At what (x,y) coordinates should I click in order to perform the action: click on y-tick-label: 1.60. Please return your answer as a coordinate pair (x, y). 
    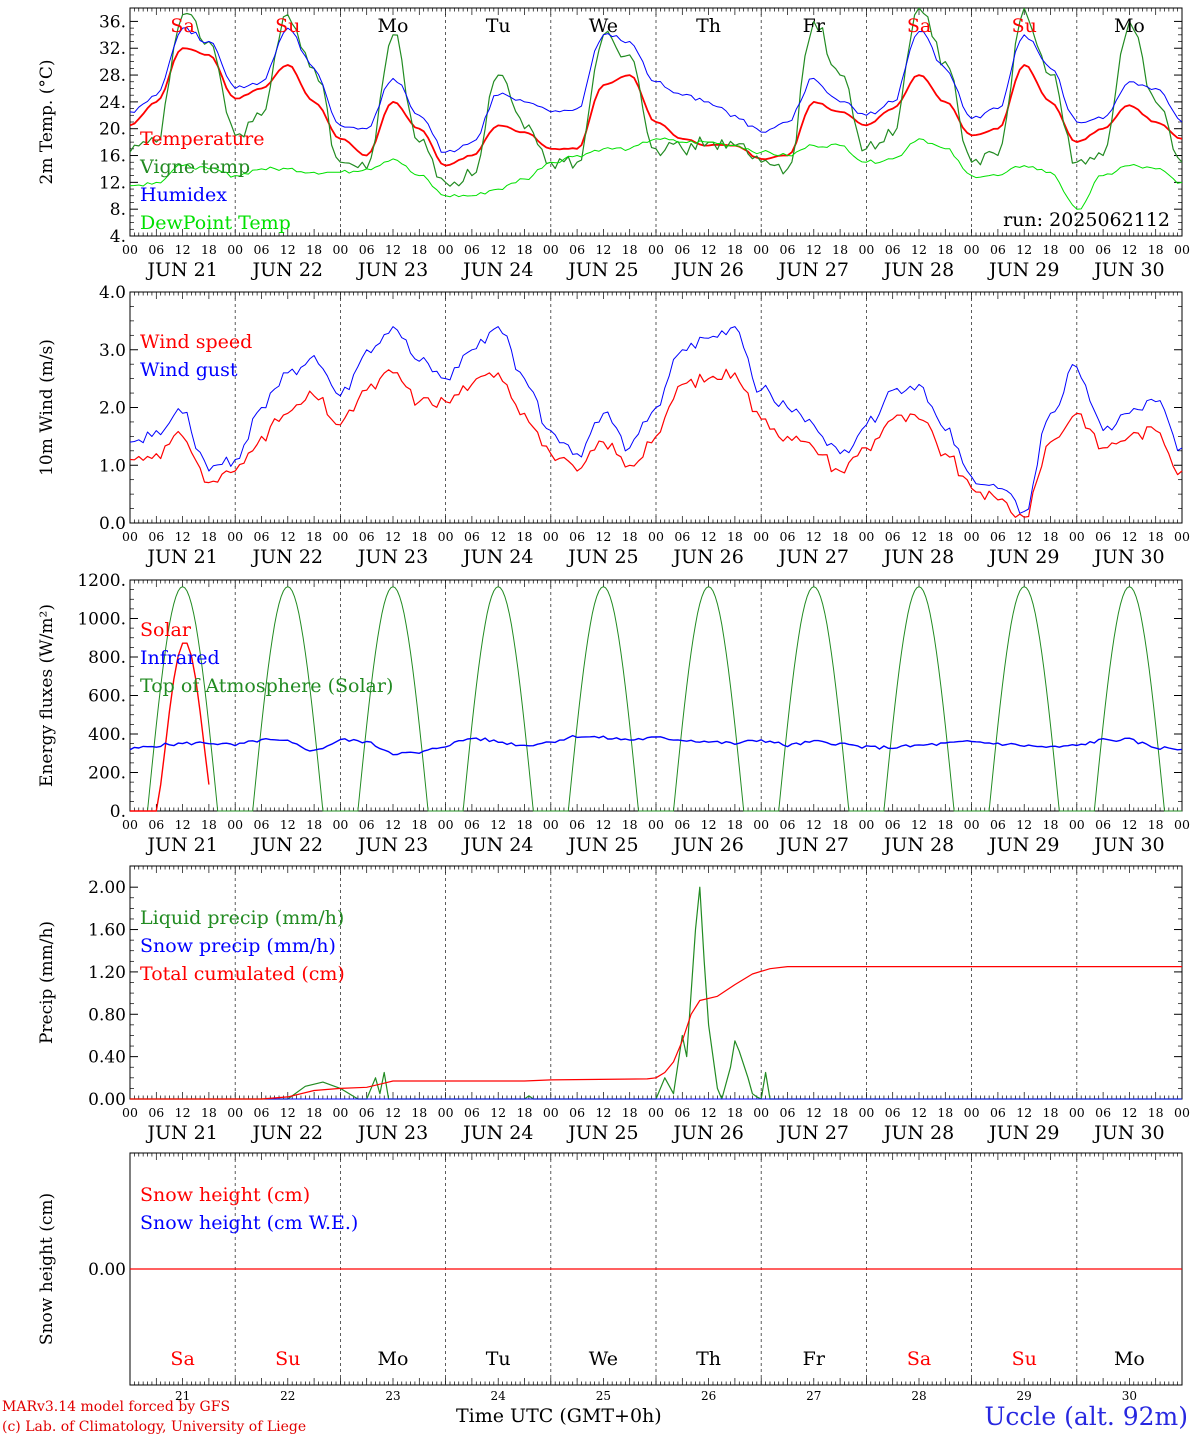
    Looking at the image, I should click on (107, 931).